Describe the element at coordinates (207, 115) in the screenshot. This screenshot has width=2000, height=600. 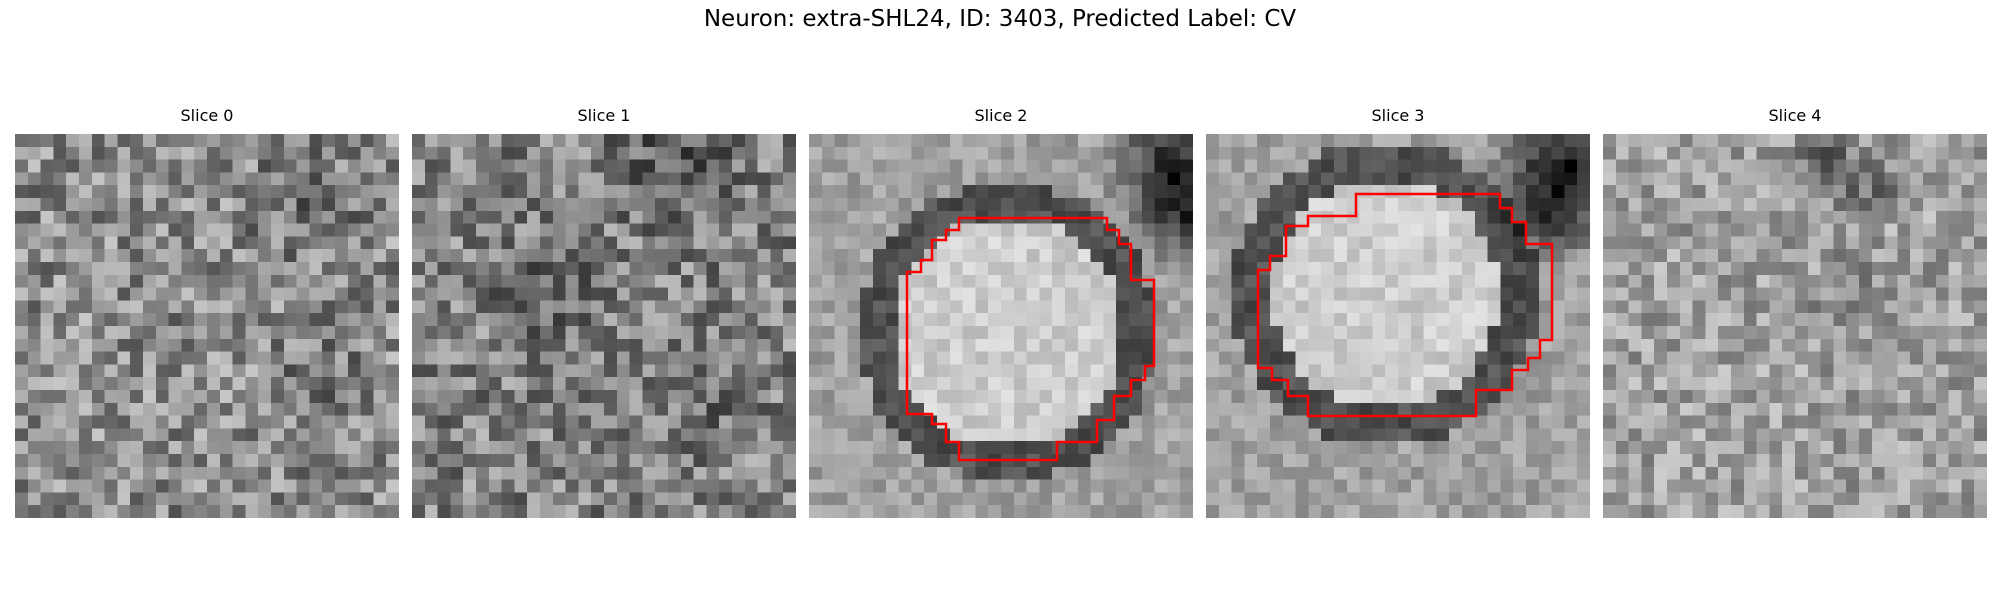
I see `slice-title: Slice 0` at that location.